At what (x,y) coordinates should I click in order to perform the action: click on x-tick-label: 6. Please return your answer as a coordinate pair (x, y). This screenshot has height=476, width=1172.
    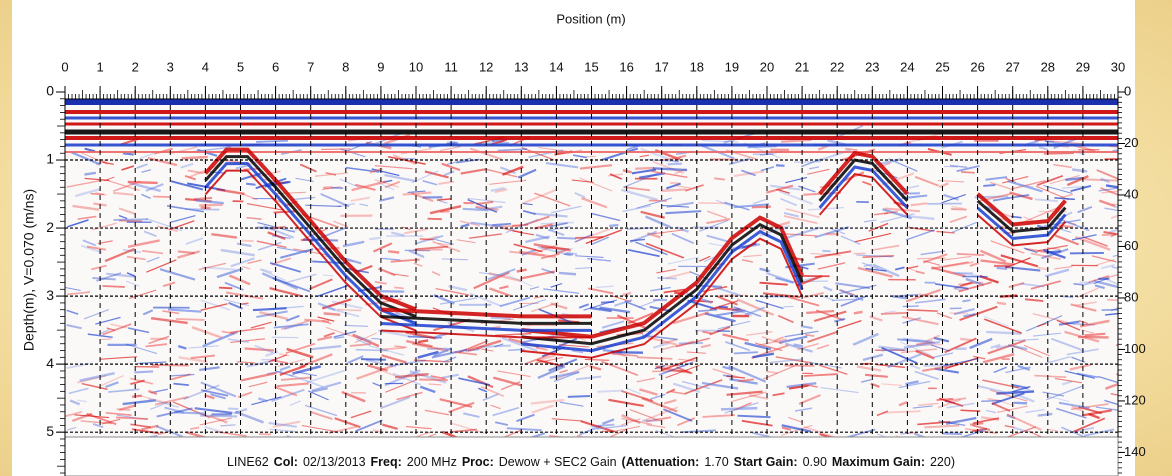
    Looking at the image, I should click on (275, 66).